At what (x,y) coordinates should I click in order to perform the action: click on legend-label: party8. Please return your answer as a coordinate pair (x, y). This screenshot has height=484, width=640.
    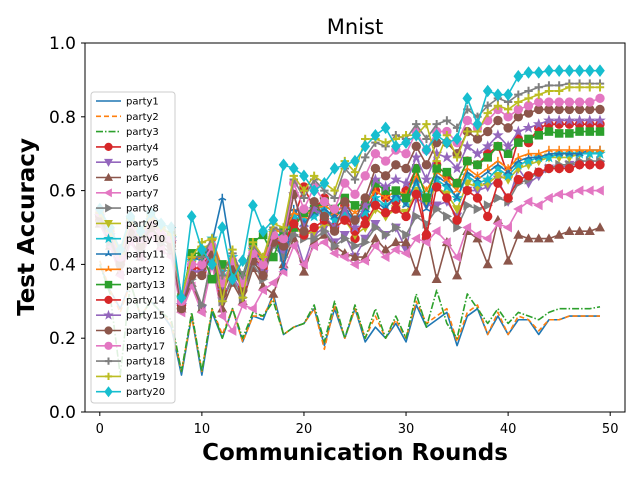
    Looking at the image, I should click on (142, 209).